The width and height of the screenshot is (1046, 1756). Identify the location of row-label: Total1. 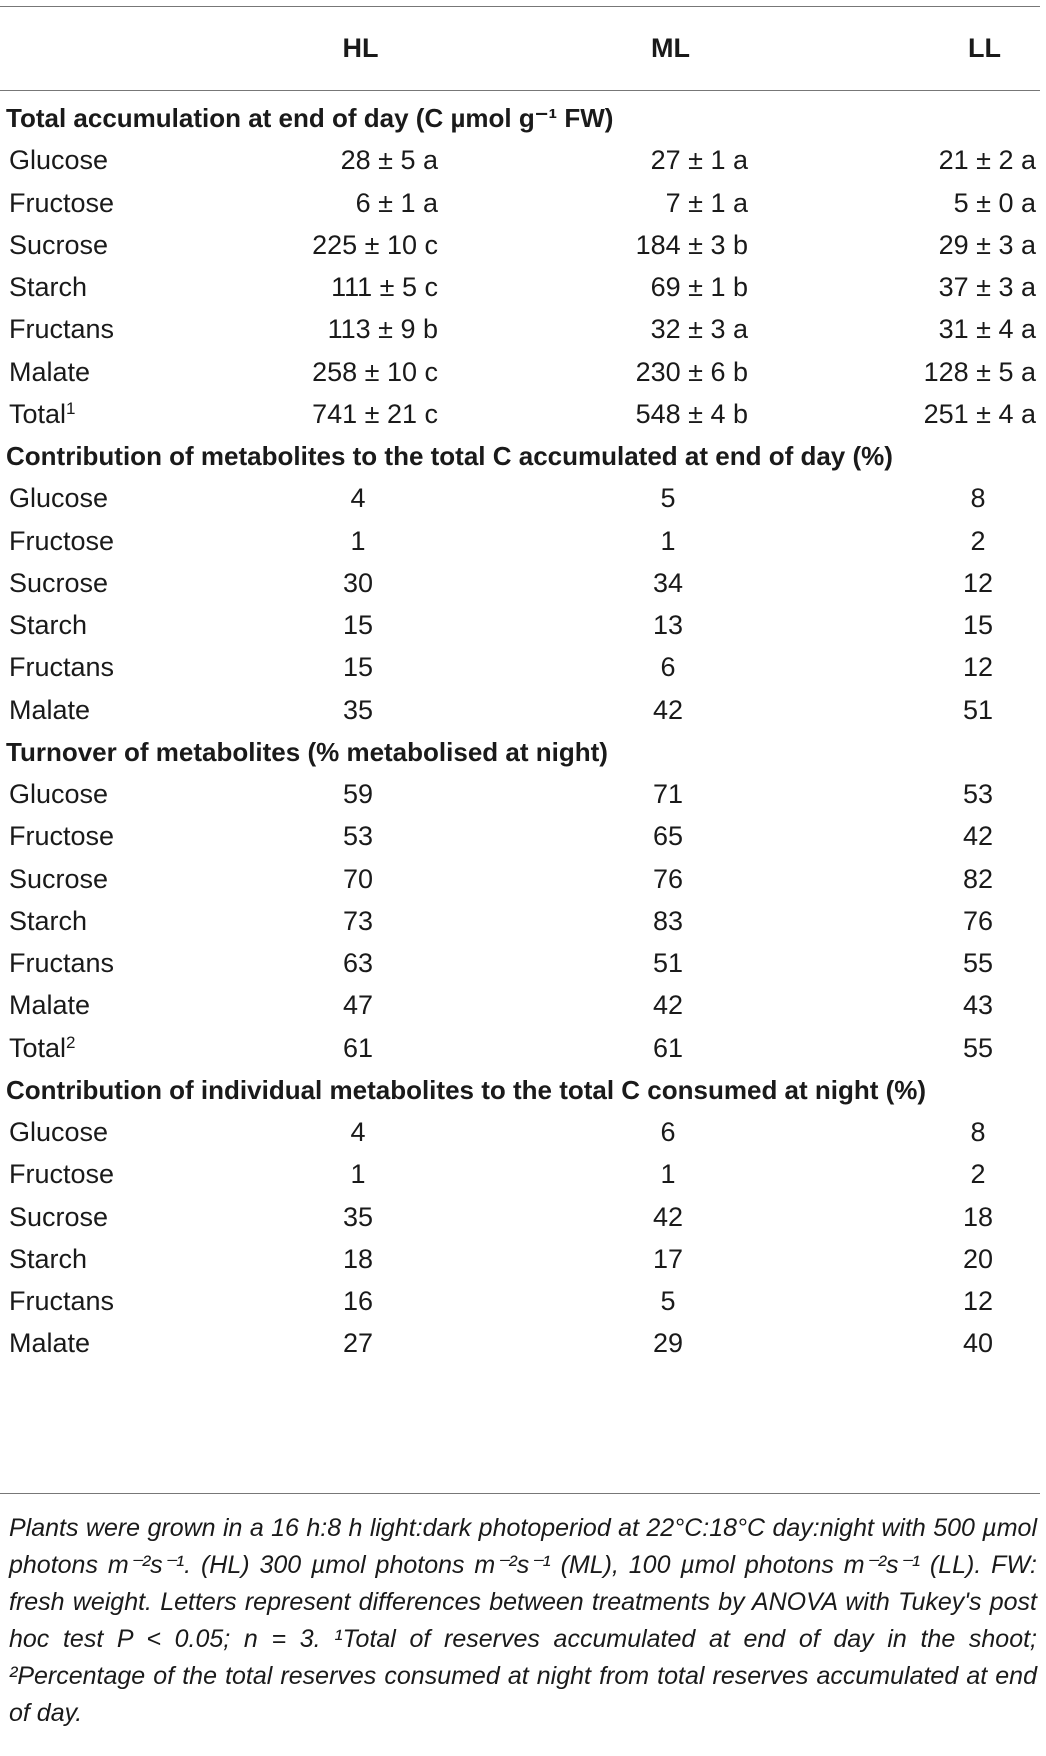
(42, 414).